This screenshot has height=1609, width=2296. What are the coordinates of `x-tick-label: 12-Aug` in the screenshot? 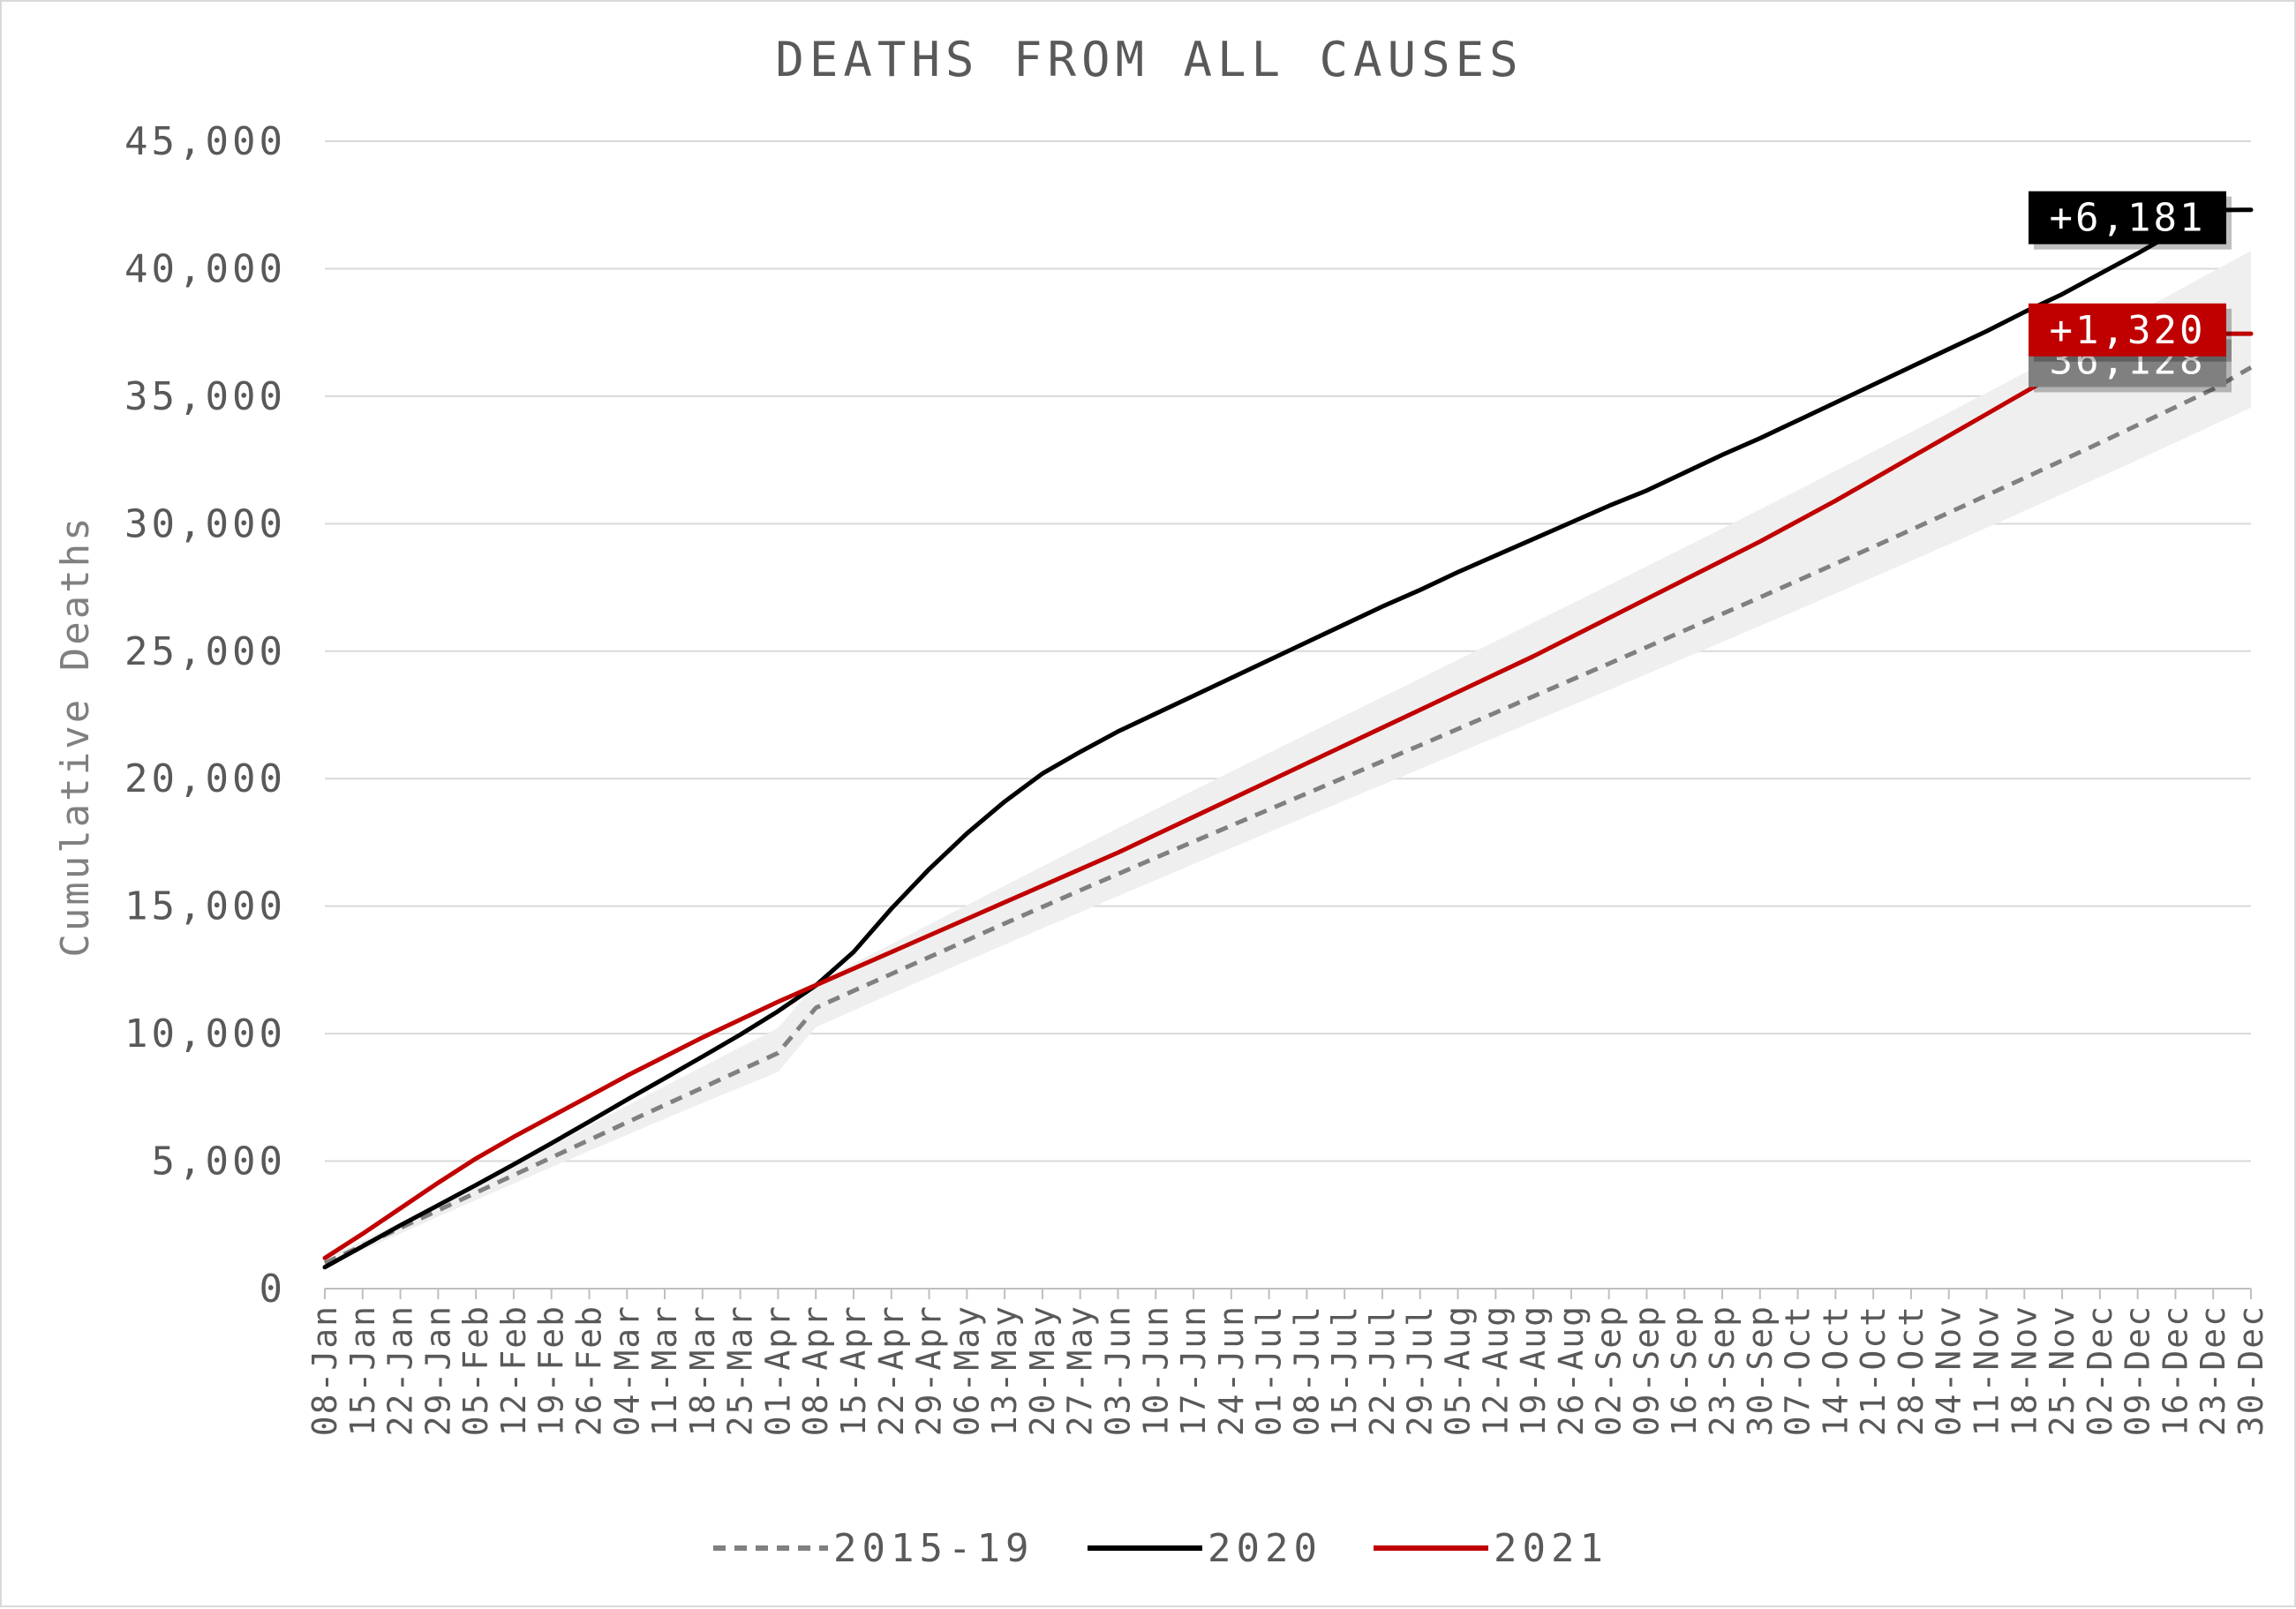 It's located at (1496, 1370).